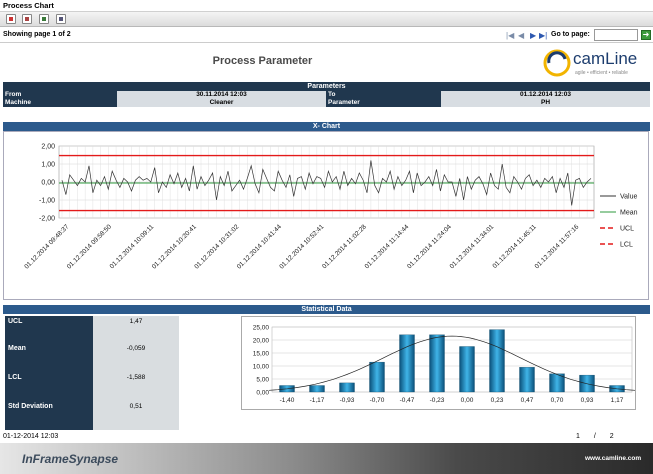 This screenshot has height=474, width=653. What do you see at coordinates (301, 246) in the screenshot?
I see `x-tick-label: 01.12.2014 10:52:41` at bounding box center [301, 246].